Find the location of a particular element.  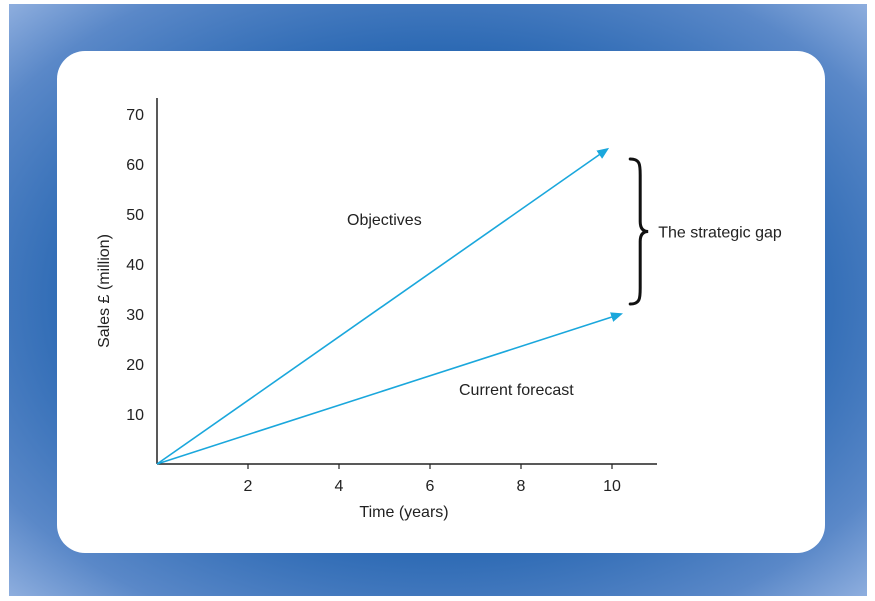

x-tick-label: 2 is located at coordinates (248, 486).